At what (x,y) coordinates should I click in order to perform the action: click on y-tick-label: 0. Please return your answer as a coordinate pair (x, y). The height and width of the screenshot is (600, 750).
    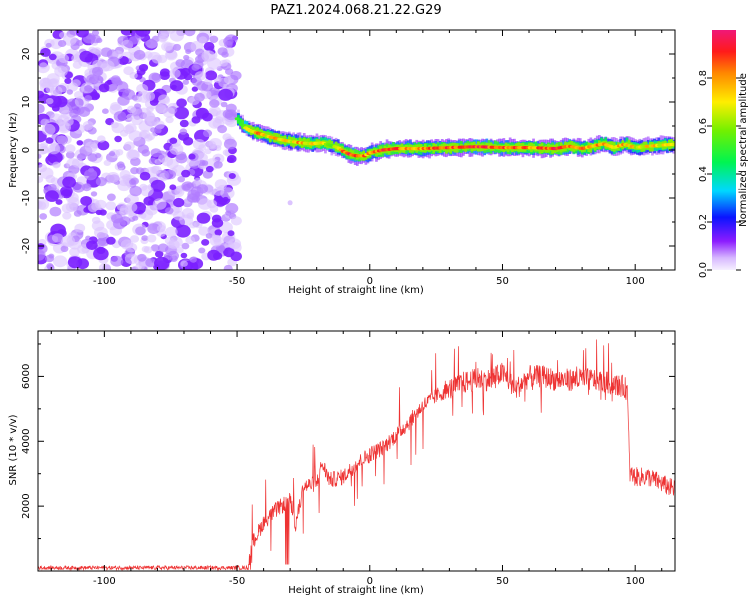
    Looking at the image, I should click on (26, 150).